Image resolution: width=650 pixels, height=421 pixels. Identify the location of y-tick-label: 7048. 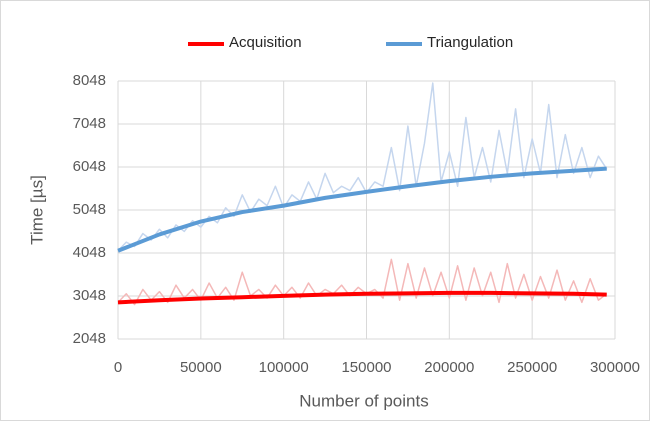
(89, 123).